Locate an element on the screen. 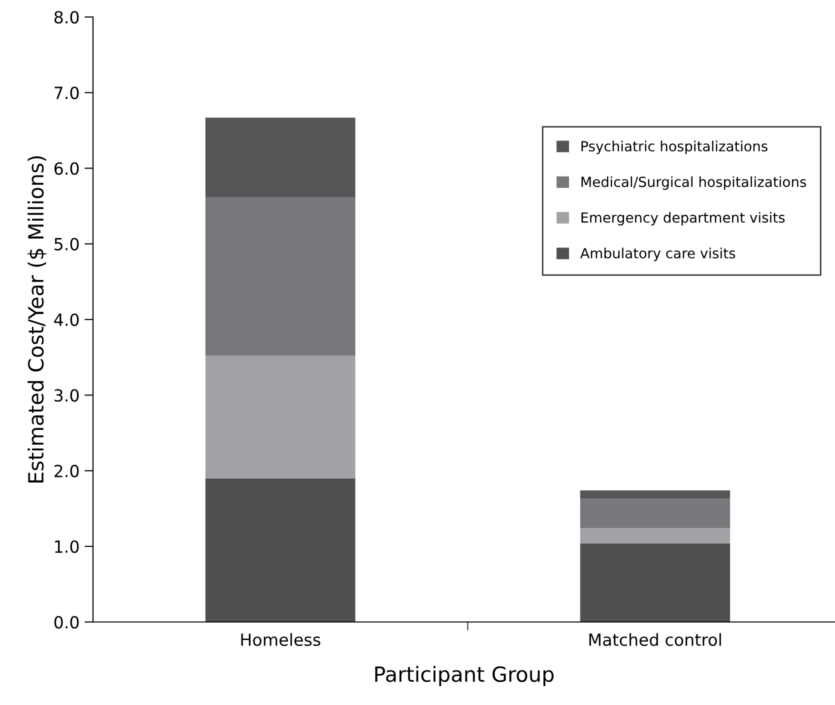 The width and height of the screenshot is (835, 705). legend-label: Ambulatory care visits is located at coordinates (658, 255).